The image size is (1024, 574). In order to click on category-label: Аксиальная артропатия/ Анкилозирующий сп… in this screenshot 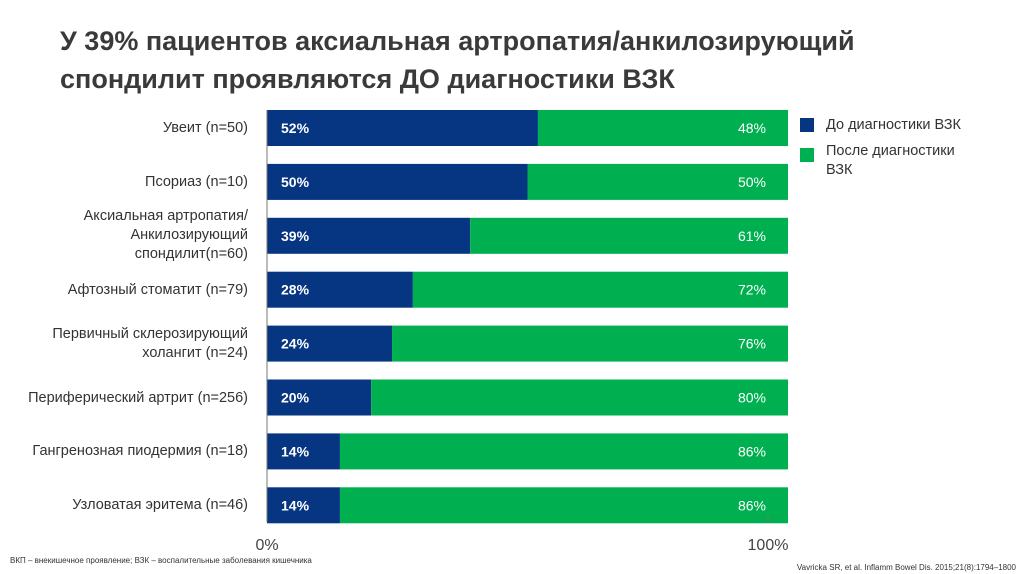, I will do `click(165, 234)`.